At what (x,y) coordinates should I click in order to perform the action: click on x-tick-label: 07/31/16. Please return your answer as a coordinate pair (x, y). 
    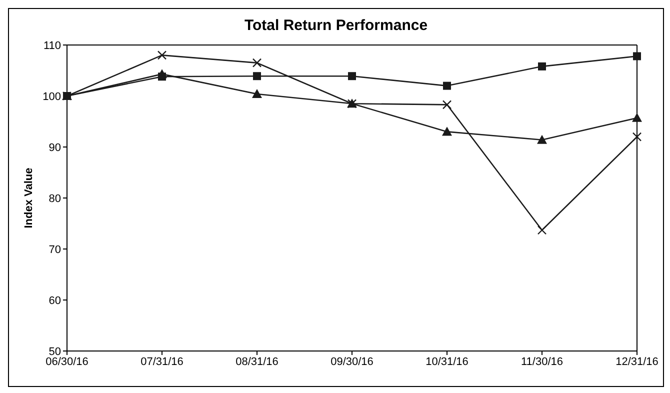
    Looking at the image, I should click on (162, 362).